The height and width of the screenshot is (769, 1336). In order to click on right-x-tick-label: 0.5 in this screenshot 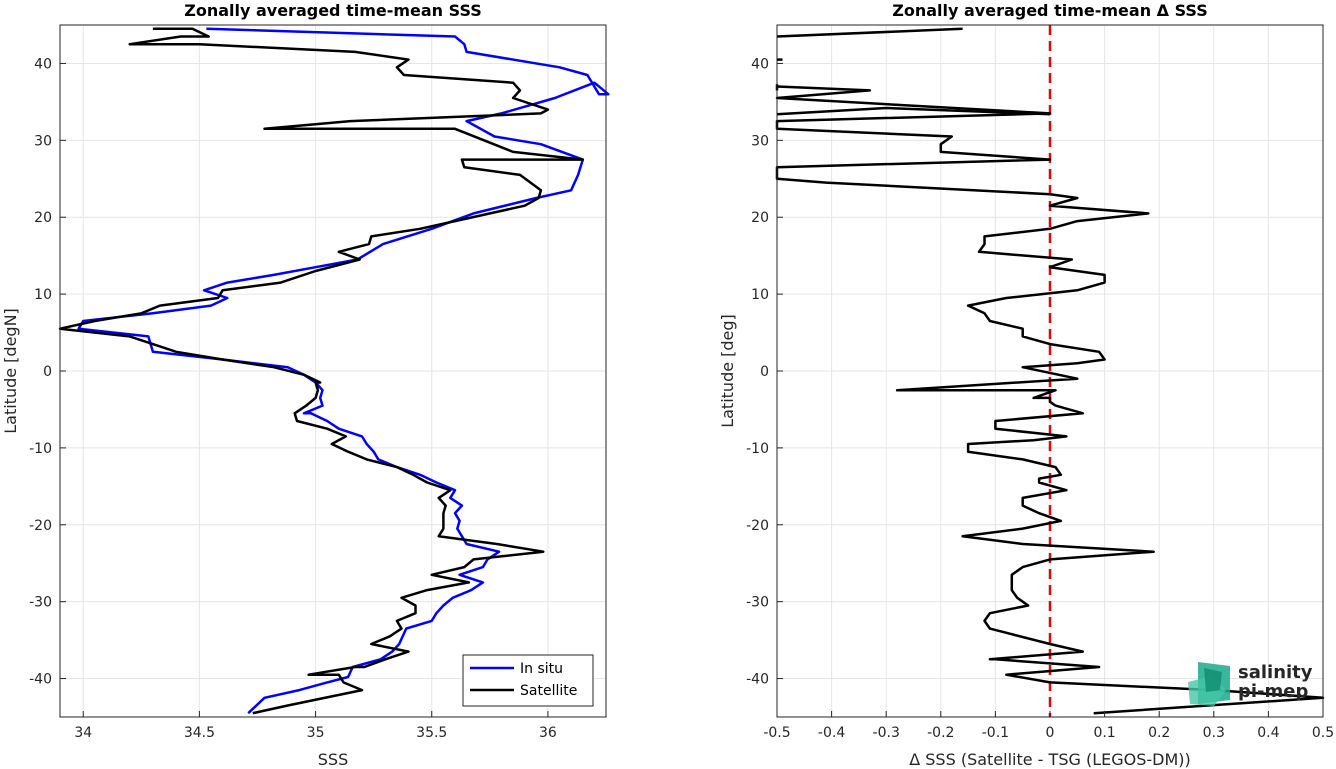, I will do `click(1323, 733)`.